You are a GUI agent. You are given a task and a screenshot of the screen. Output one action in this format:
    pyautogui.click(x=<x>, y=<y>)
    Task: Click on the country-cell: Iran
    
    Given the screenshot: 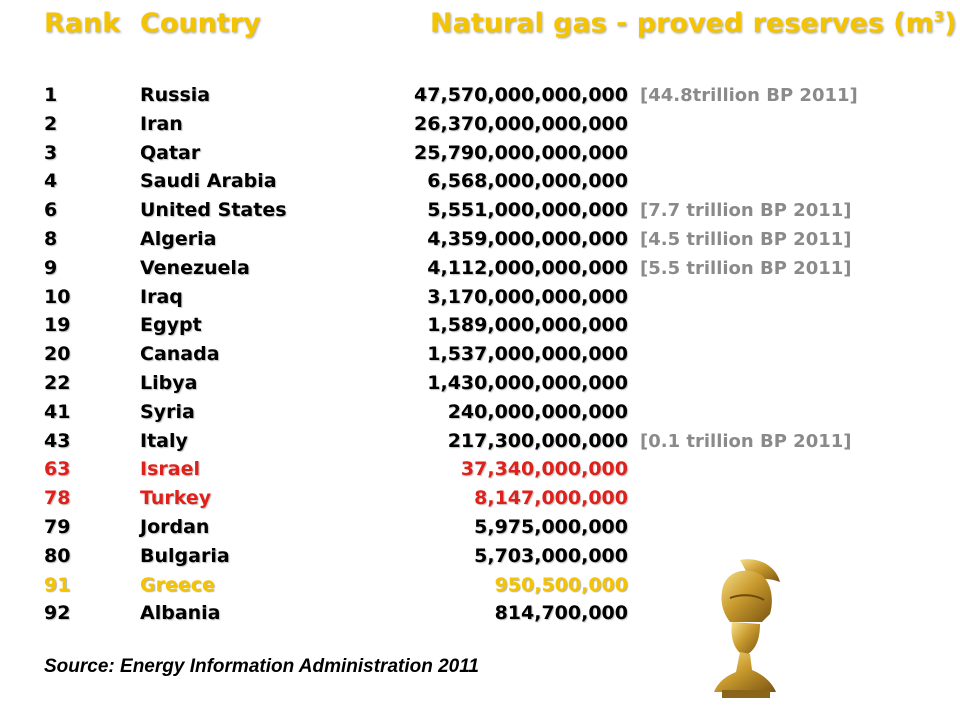 What is the action you would take?
    pyautogui.click(x=161, y=123)
    